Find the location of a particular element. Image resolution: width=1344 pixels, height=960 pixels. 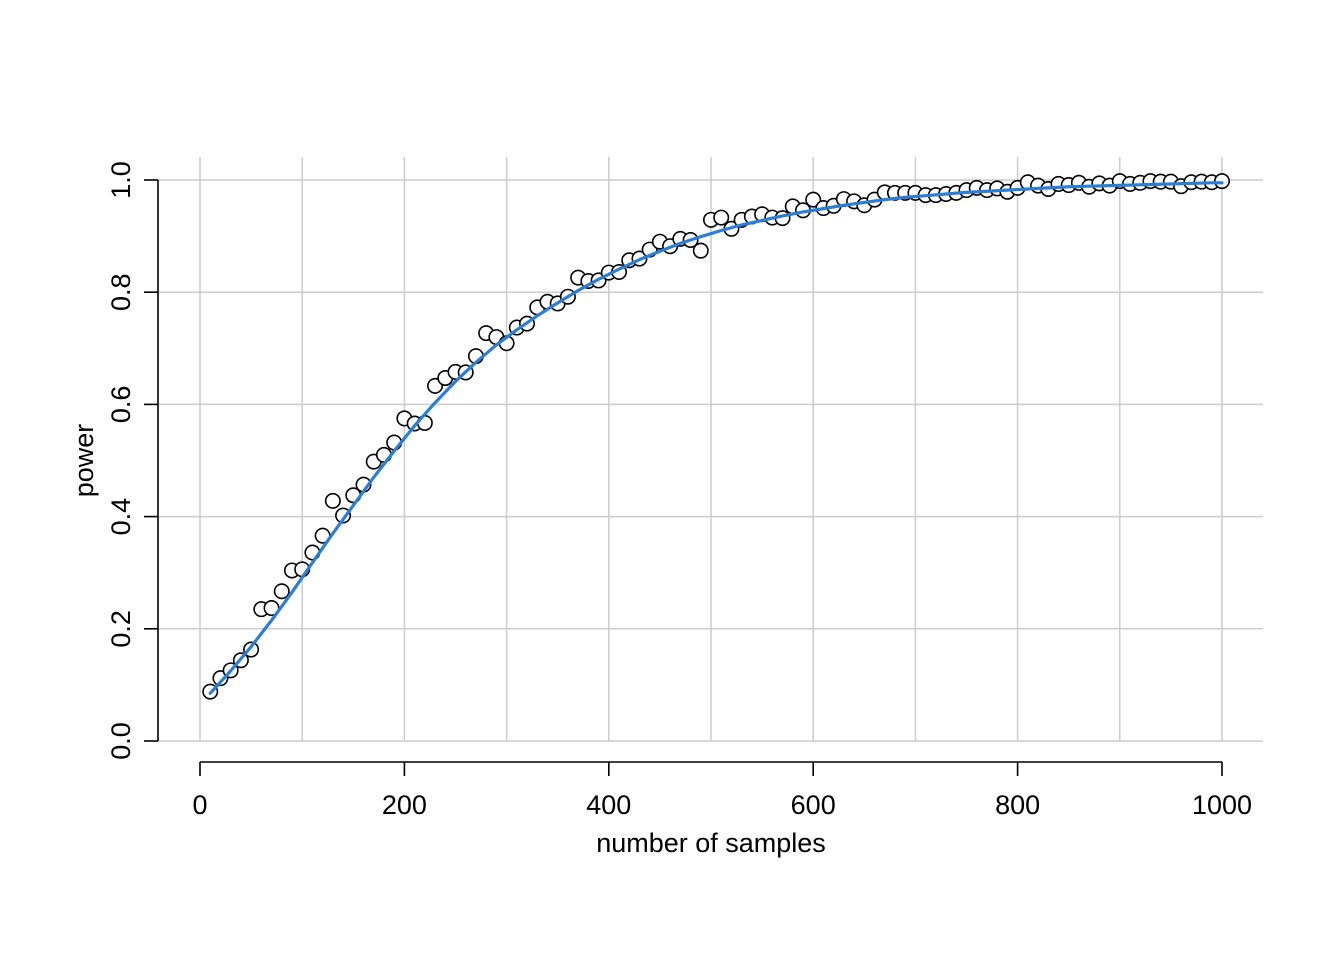

x-tick-label: 0 is located at coordinates (199, 805).